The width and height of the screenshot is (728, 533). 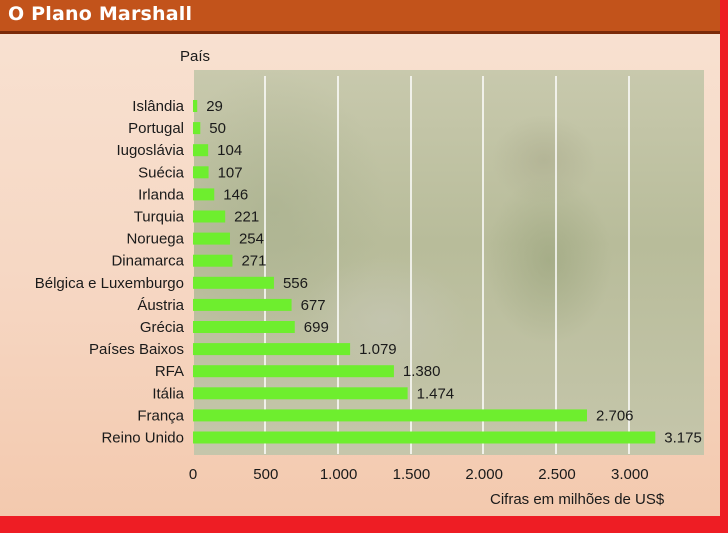 What do you see at coordinates (229, 150) in the screenshot?
I see `value-label: 104` at bounding box center [229, 150].